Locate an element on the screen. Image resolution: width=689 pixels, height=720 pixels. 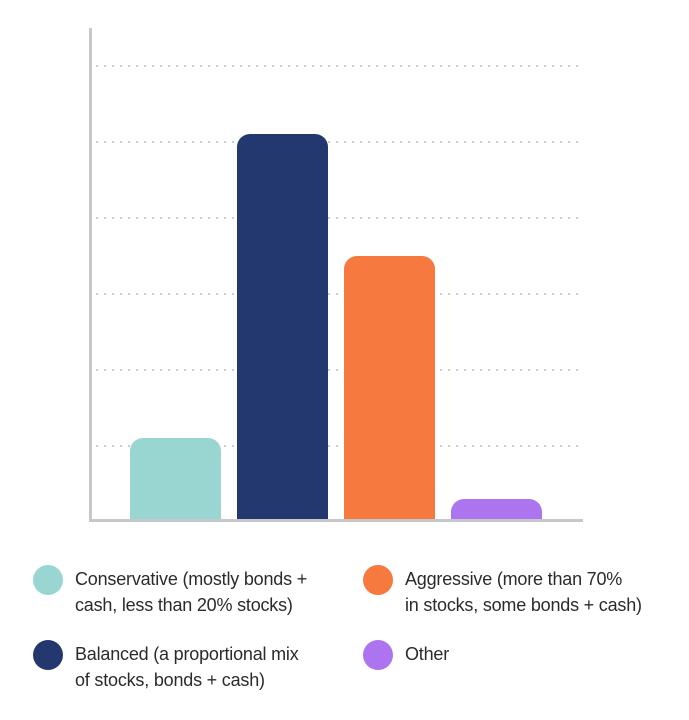
bar-aggressive is located at coordinates (389, 389).